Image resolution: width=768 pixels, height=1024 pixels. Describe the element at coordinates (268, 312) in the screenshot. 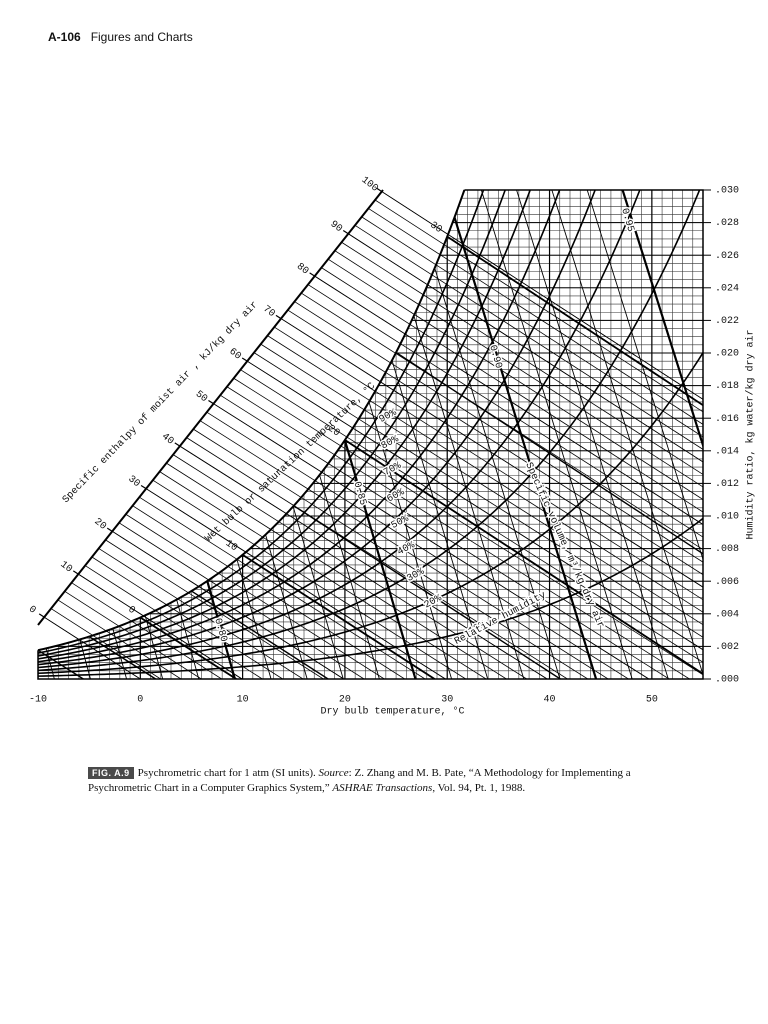

I see `enthalpy-label: 70` at that location.